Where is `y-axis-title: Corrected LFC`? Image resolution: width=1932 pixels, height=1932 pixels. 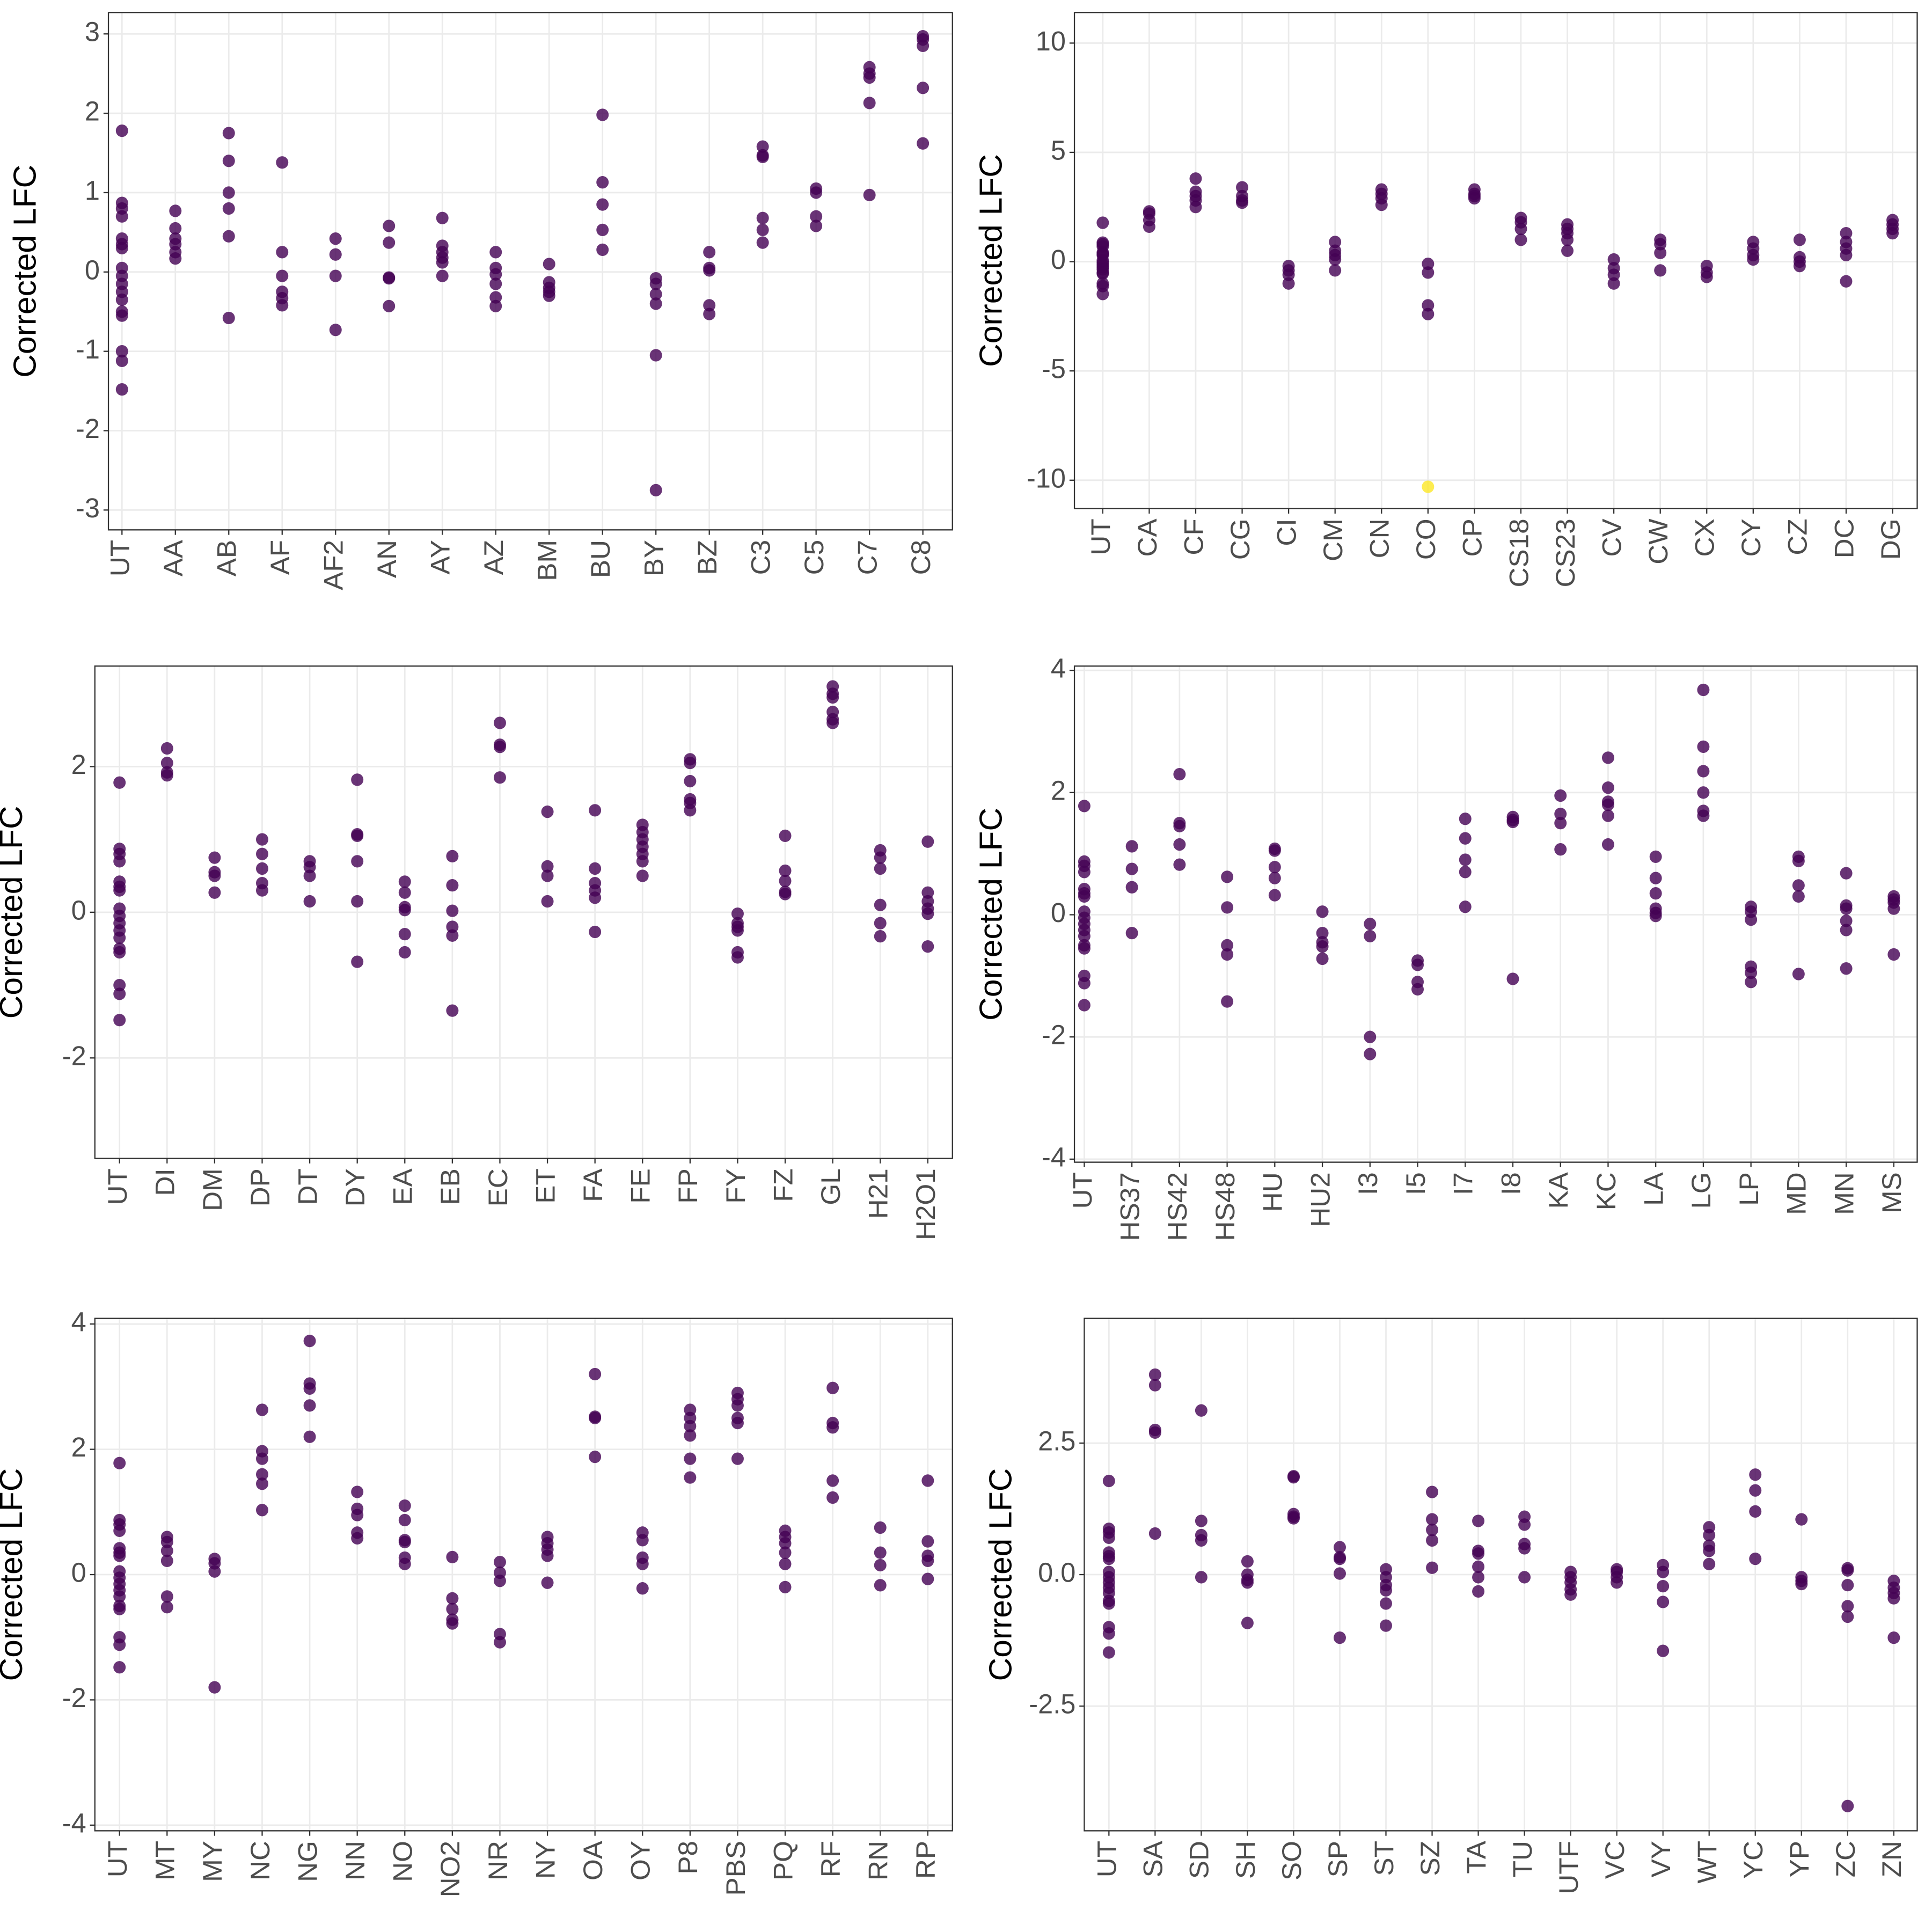 y-axis-title: Corrected LFC is located at coordinates (991, 914).